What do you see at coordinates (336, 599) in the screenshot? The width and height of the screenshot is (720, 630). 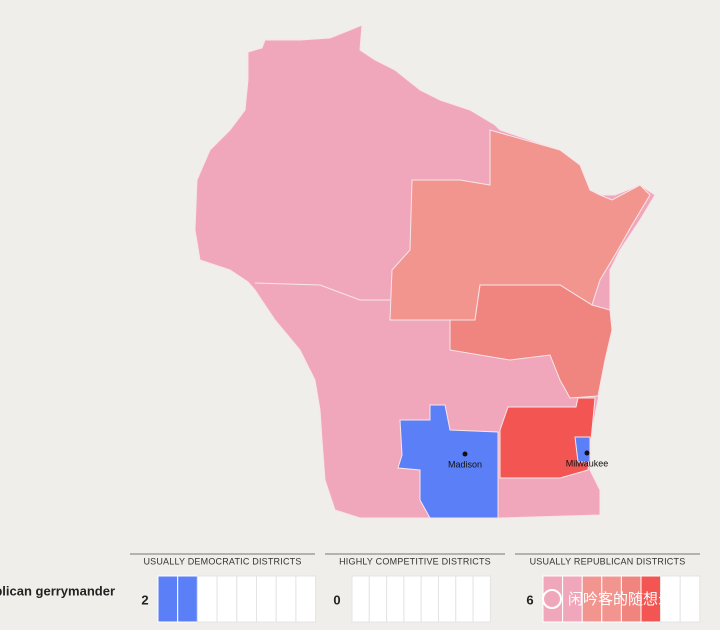 I see `group-count: 0` at bounding box center [336, 599].